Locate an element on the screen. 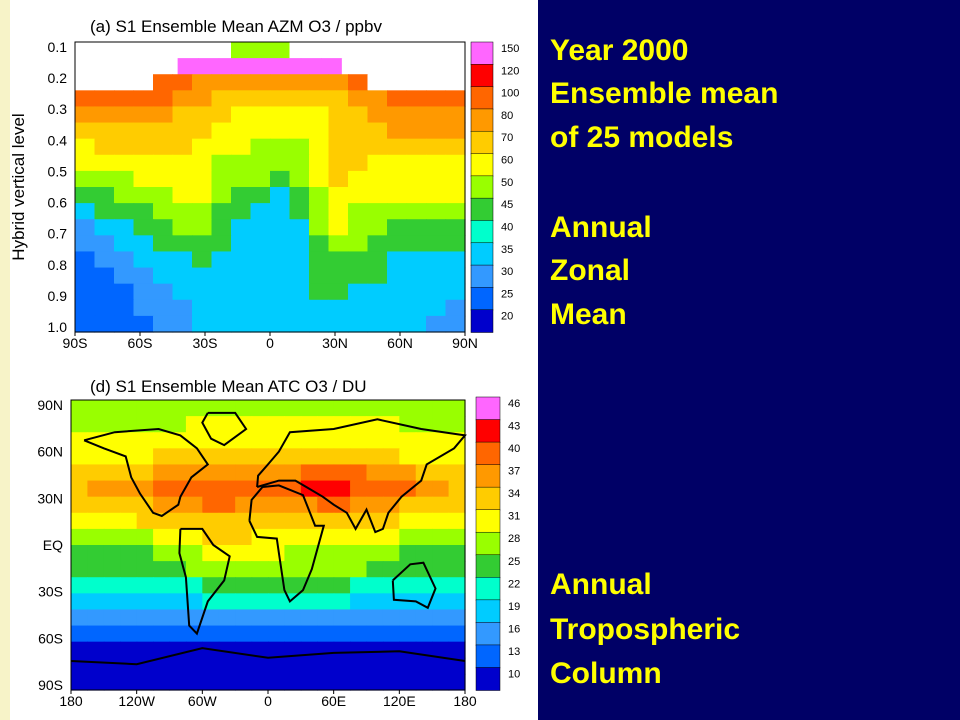 The width and height of the screenshot is (960, 720). y-tick-label: 30S is located at coordinates (50, 592).